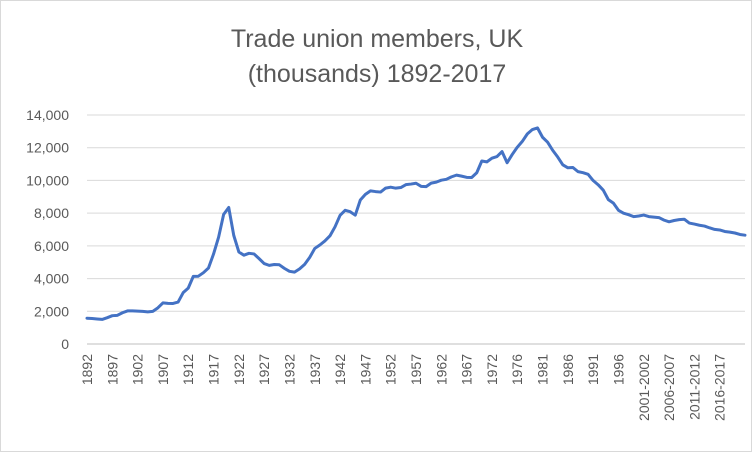  What do you see at coordinates (593, 369) in the screenshot?
I see `x-tick-label: 1991` at bounding box center [593, 369].